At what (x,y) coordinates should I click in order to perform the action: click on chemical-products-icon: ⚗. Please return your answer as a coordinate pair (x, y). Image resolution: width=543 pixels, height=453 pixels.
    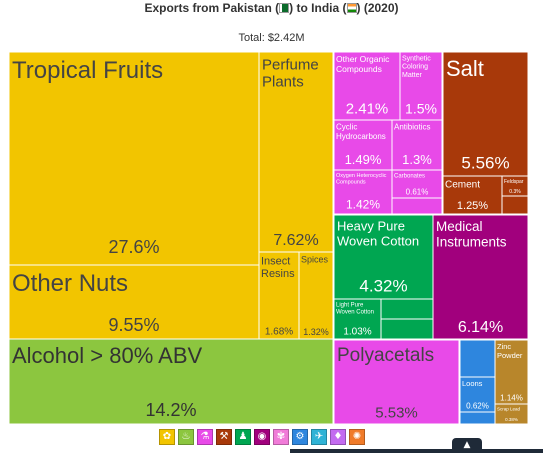
    Looking at the image, I should click on (205, 437).